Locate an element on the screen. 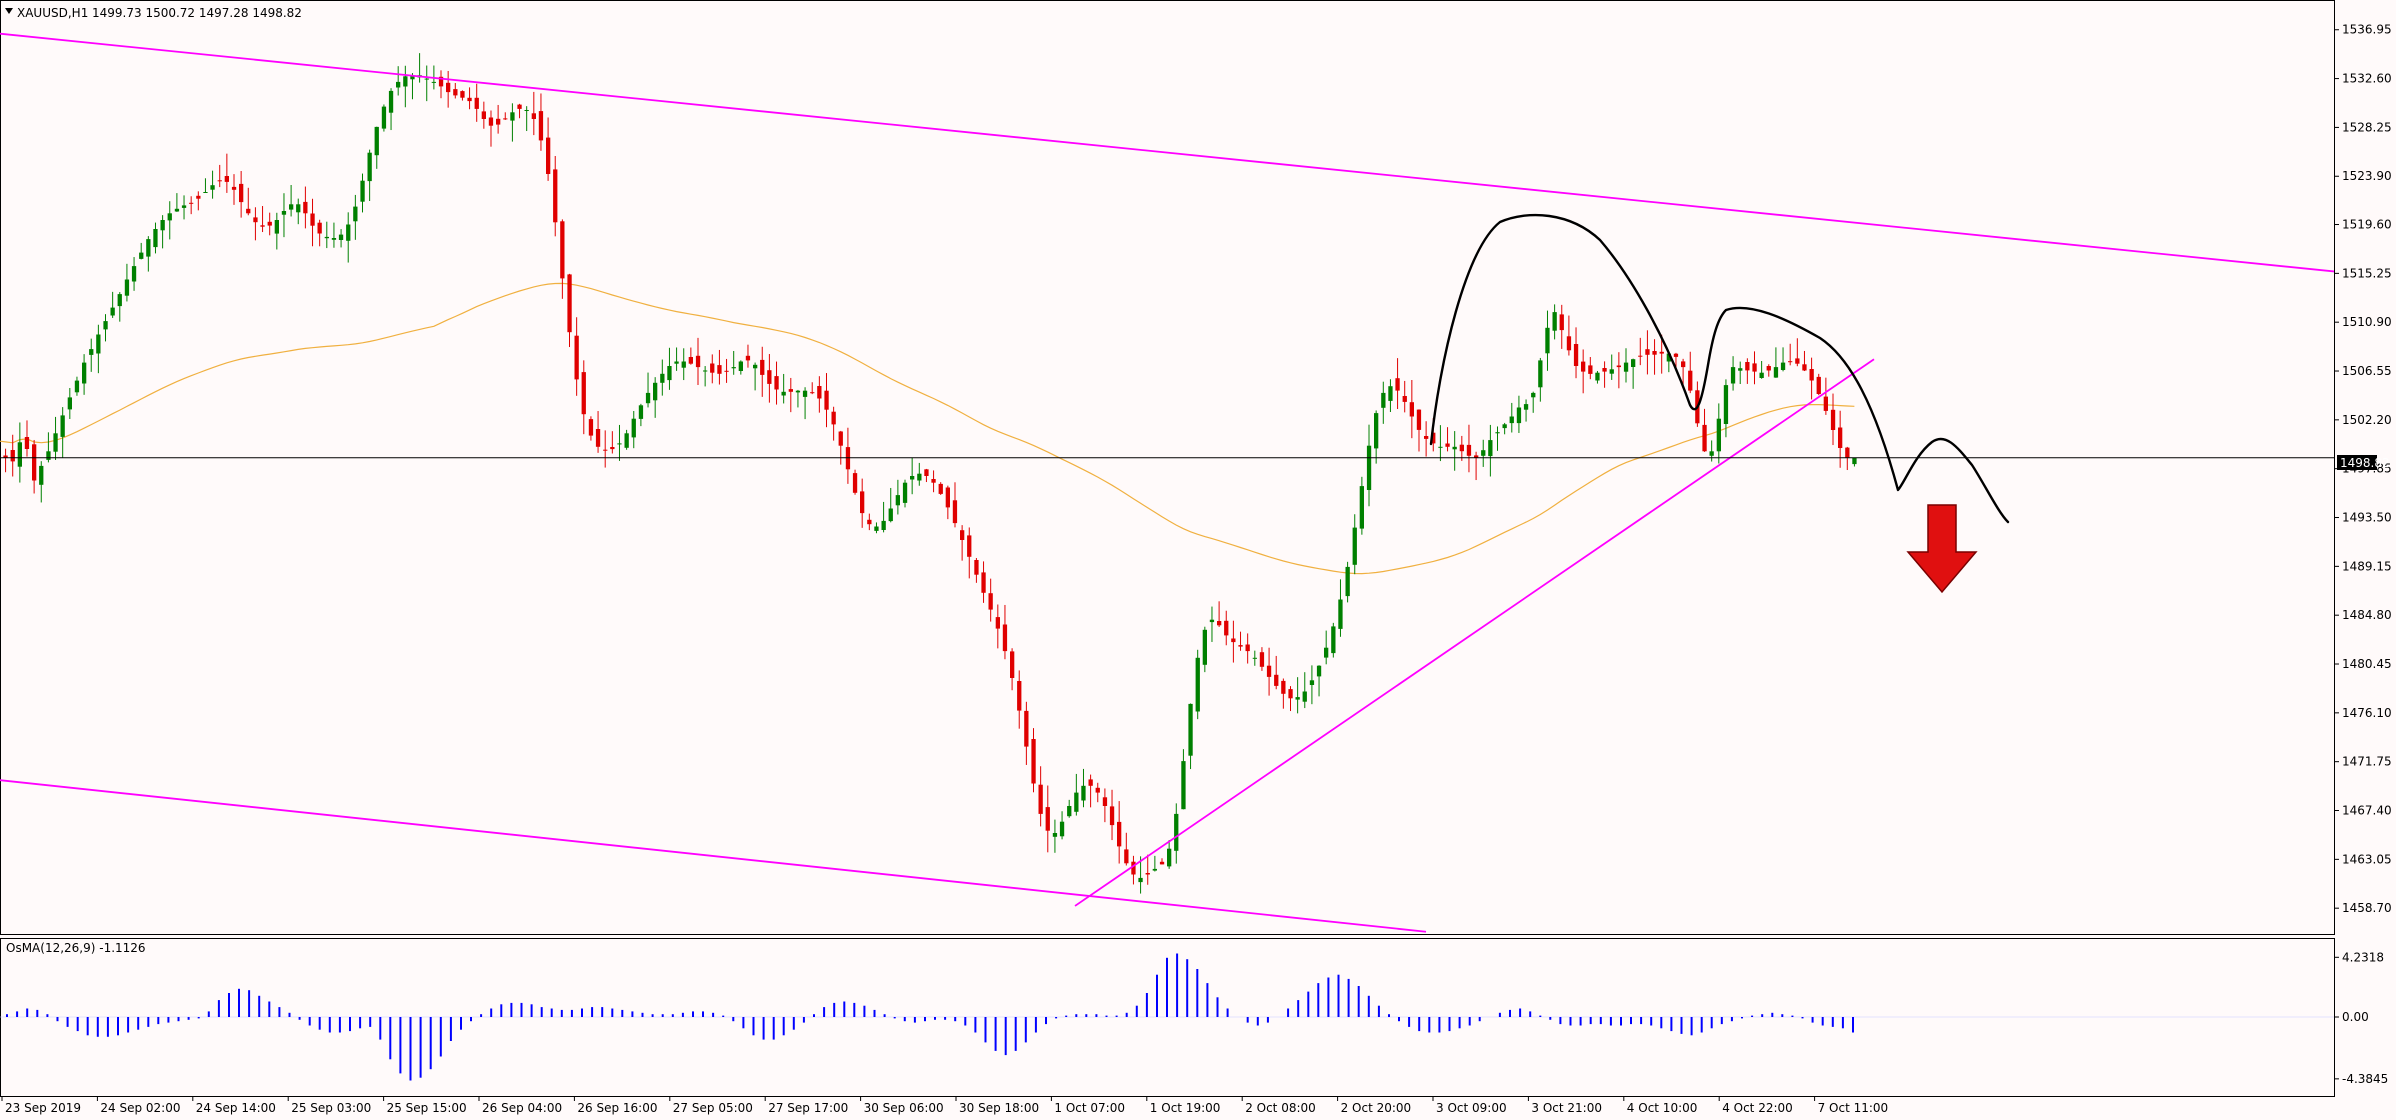 The height and width of the screenshot is (1120, 2396). price-tick-label: 1480.45 is located at coordinates (2367, 664).